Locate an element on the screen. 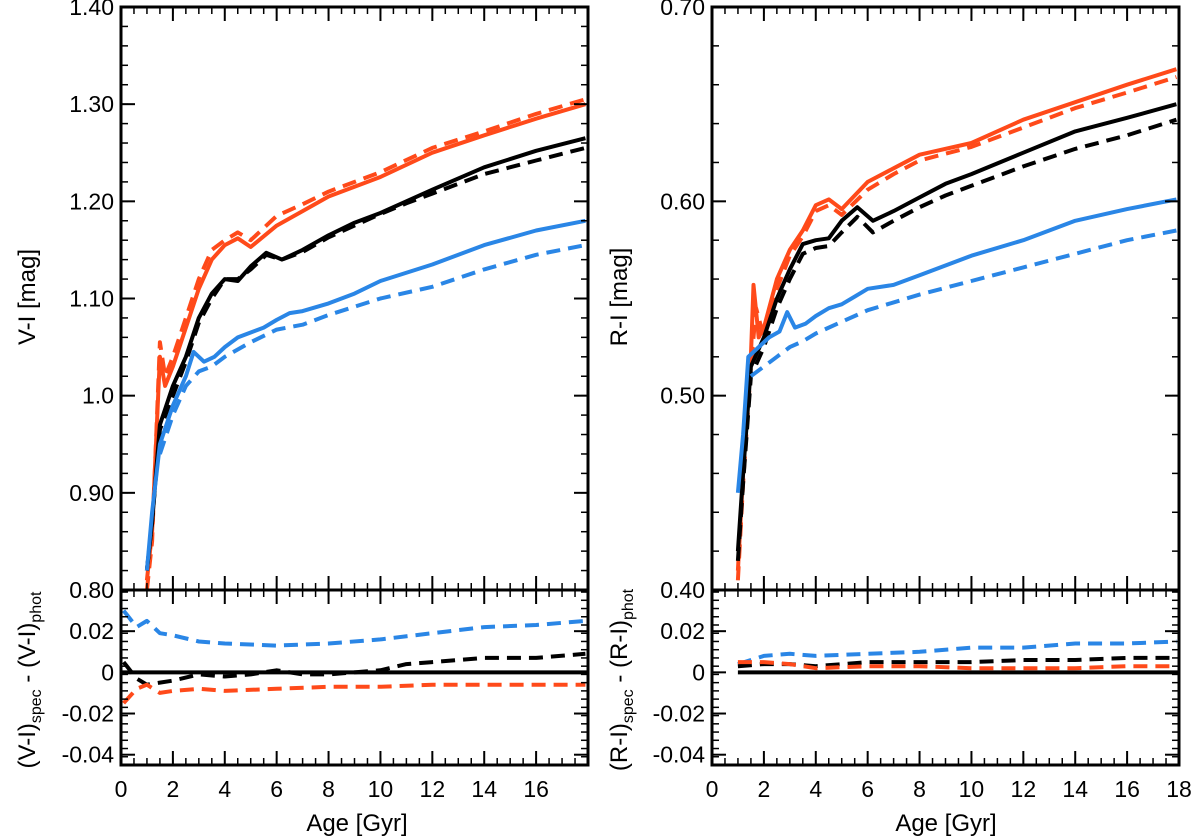 Image resolution: width=1200 pixels, height=839 pixels. right-bottom-ylabel: (R-I)spec - (R-I)phot is located at coordinates (621, 679).